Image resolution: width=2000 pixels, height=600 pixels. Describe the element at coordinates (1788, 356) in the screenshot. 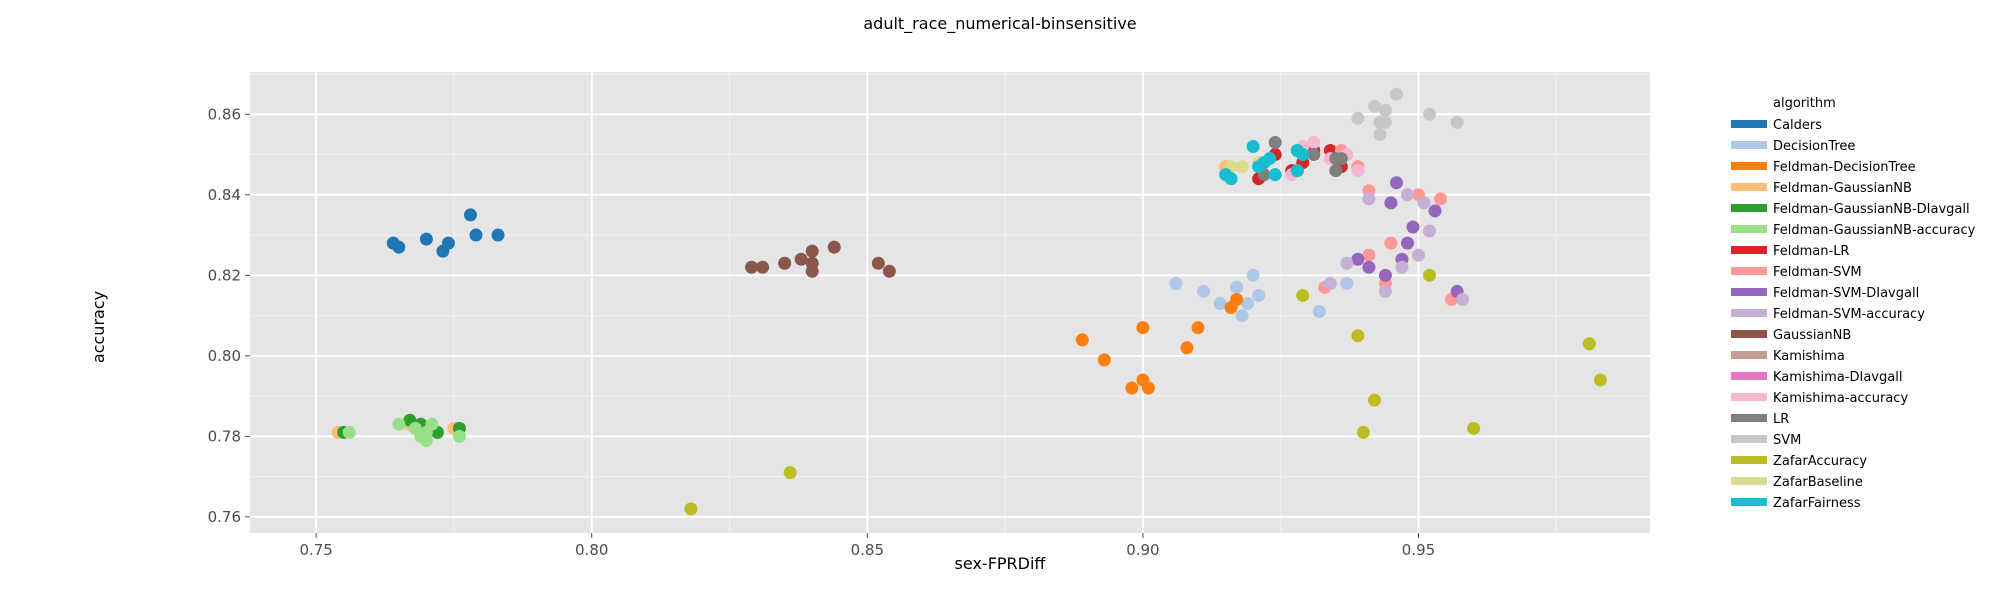

I see `legend-item: Kamishima` at that location.